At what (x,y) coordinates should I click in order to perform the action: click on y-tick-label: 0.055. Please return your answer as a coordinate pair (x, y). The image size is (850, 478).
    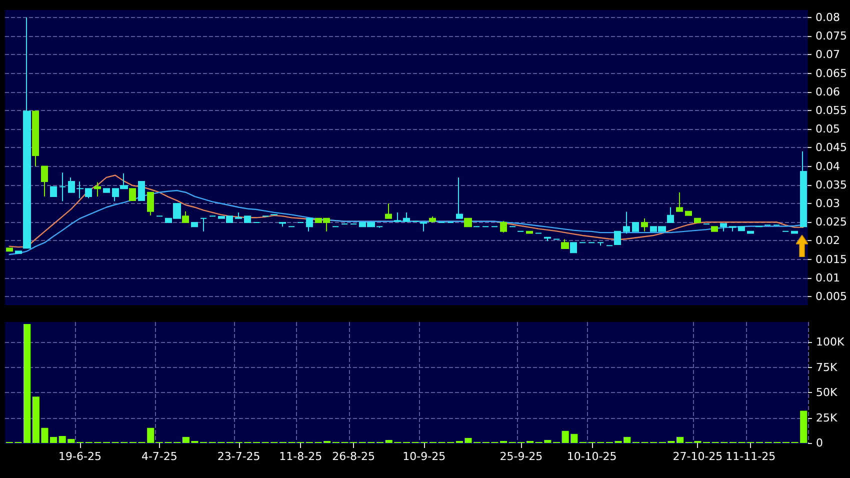
    Looking at the image, I should click on (832, 110).